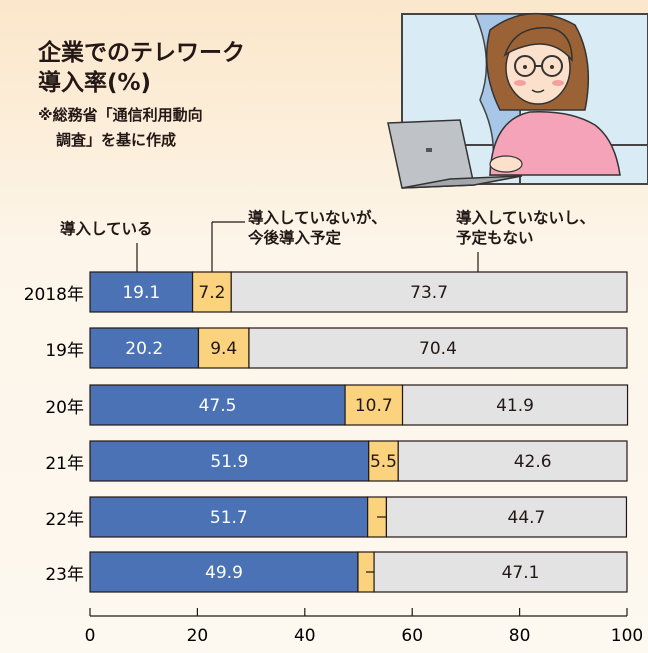 The image size is (648, 653). Describe the element at coordinates (141, 293) in the screenshot. I see `value-label: 19.1` at that location.